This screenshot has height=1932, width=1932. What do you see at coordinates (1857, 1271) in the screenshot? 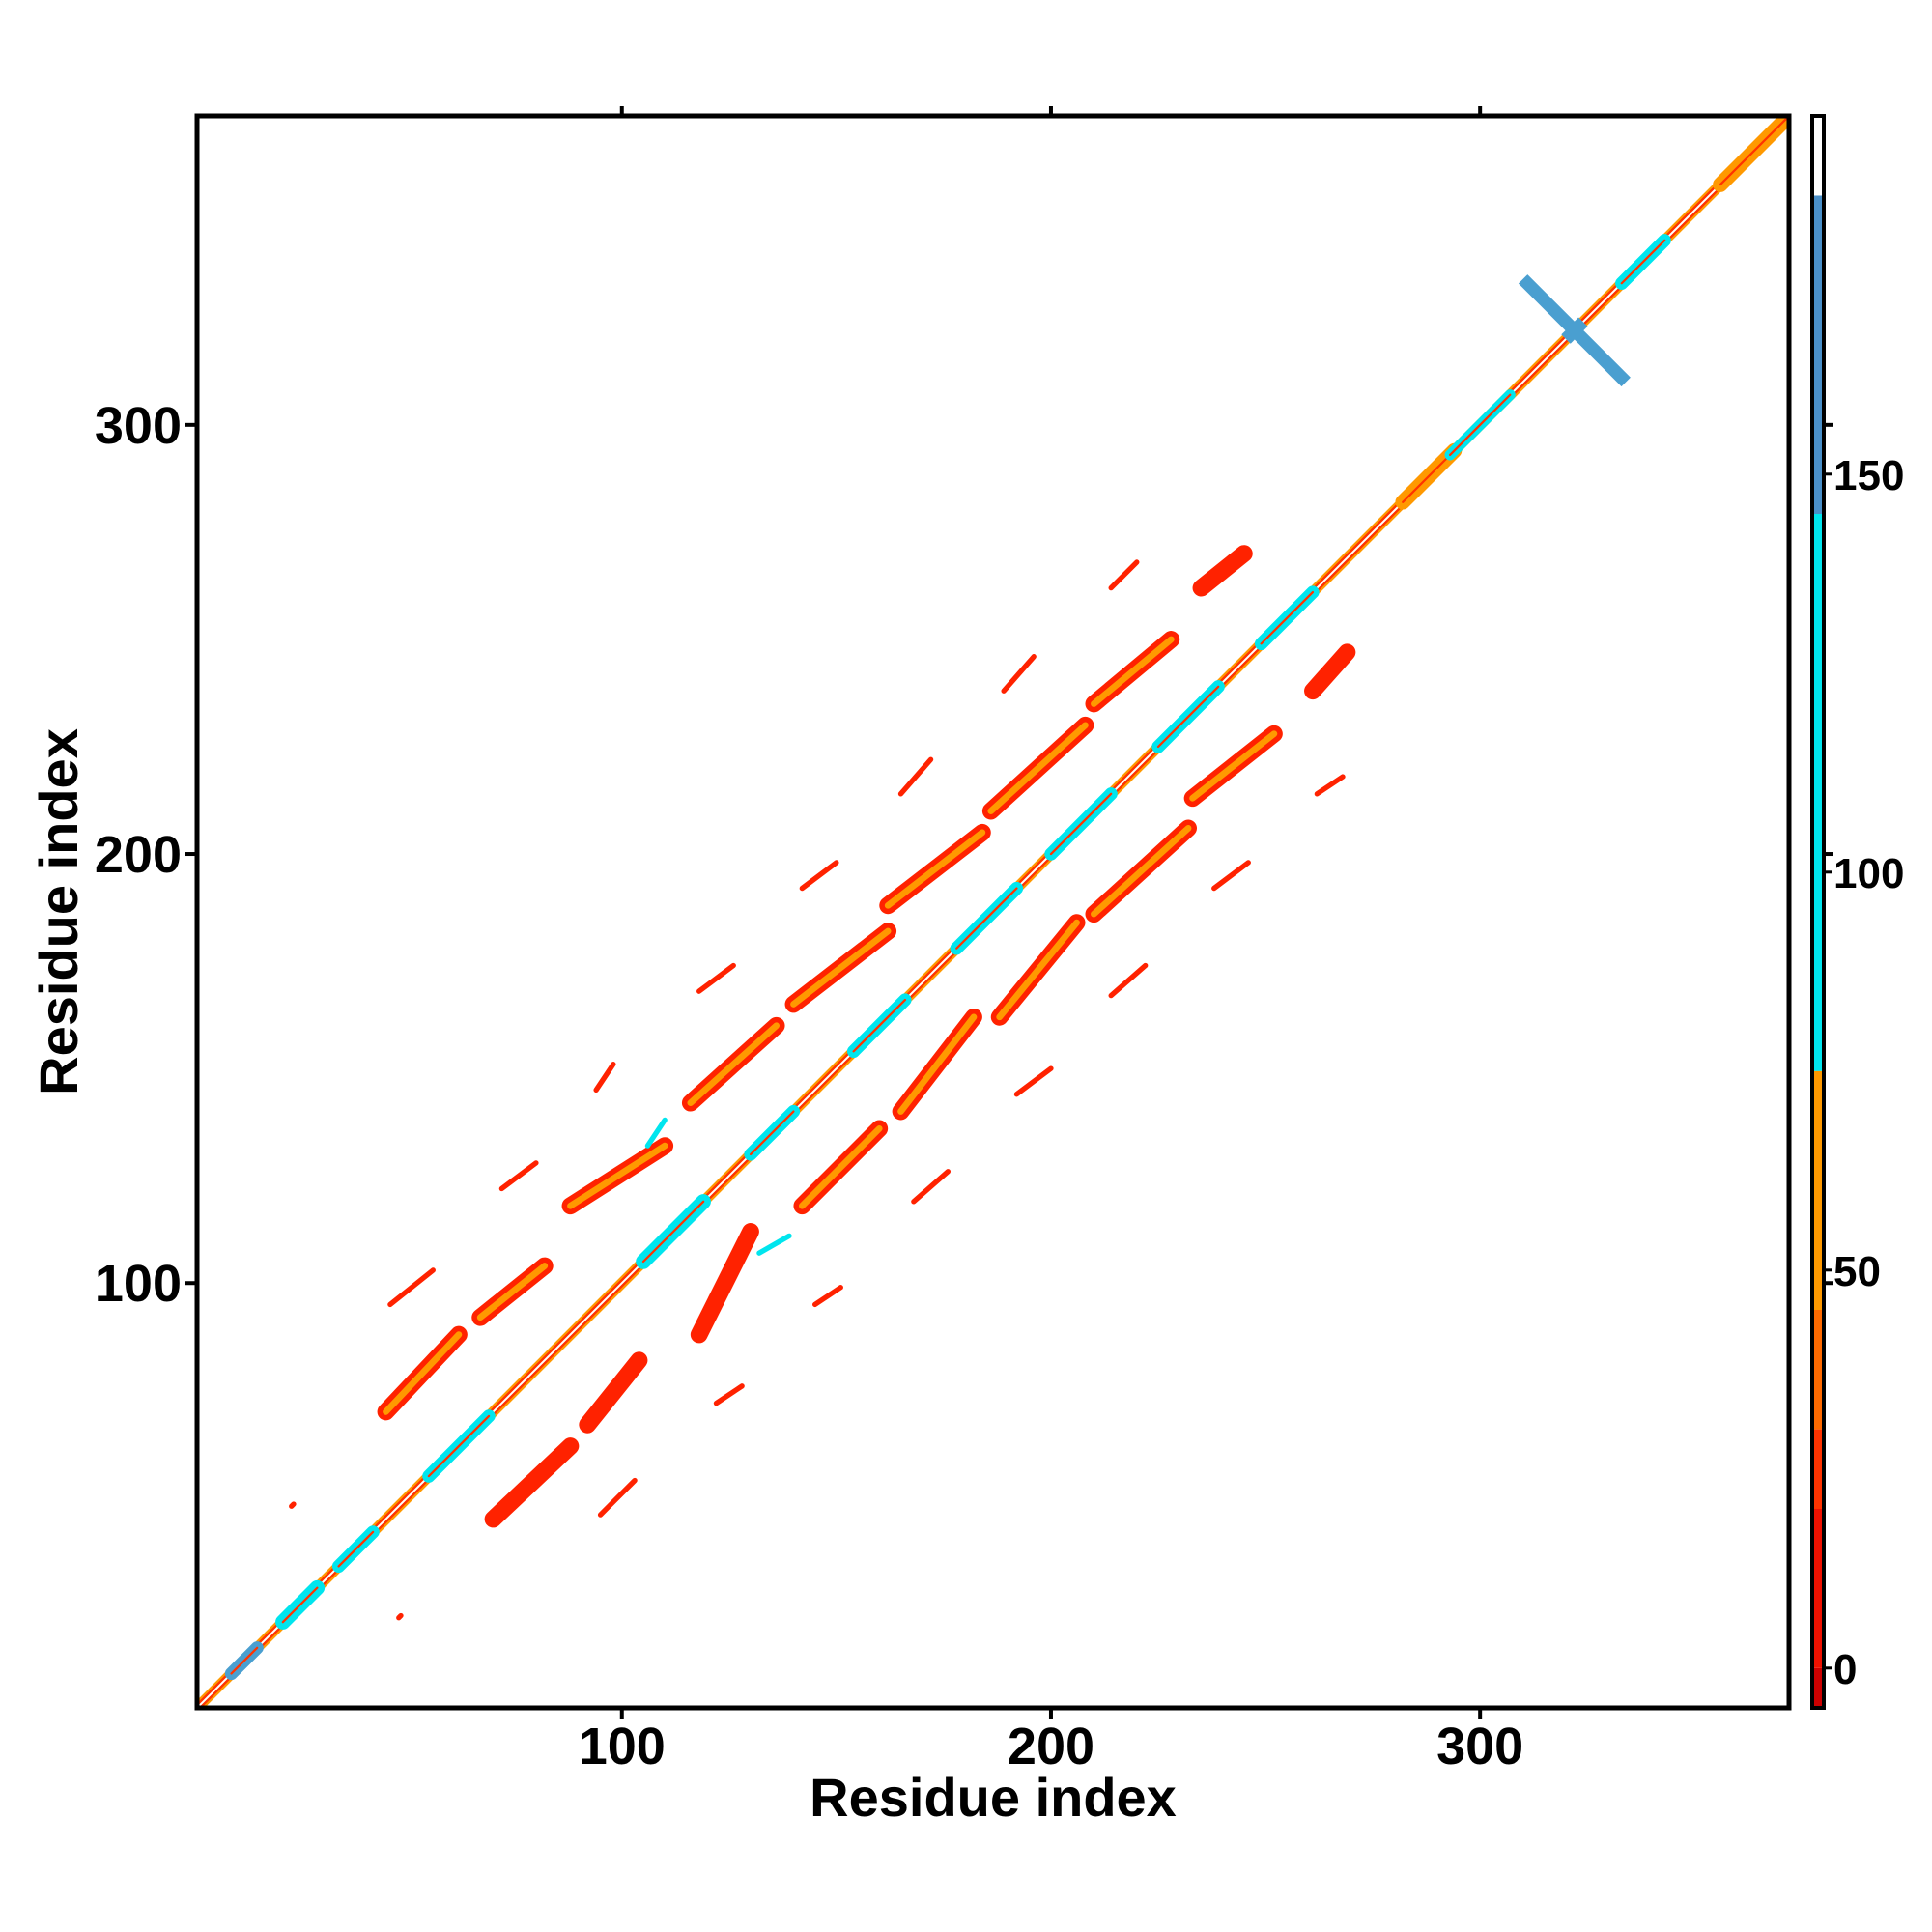
I see `colorbar-tick-label-1: 50` at bounding box center [1857, 1271].